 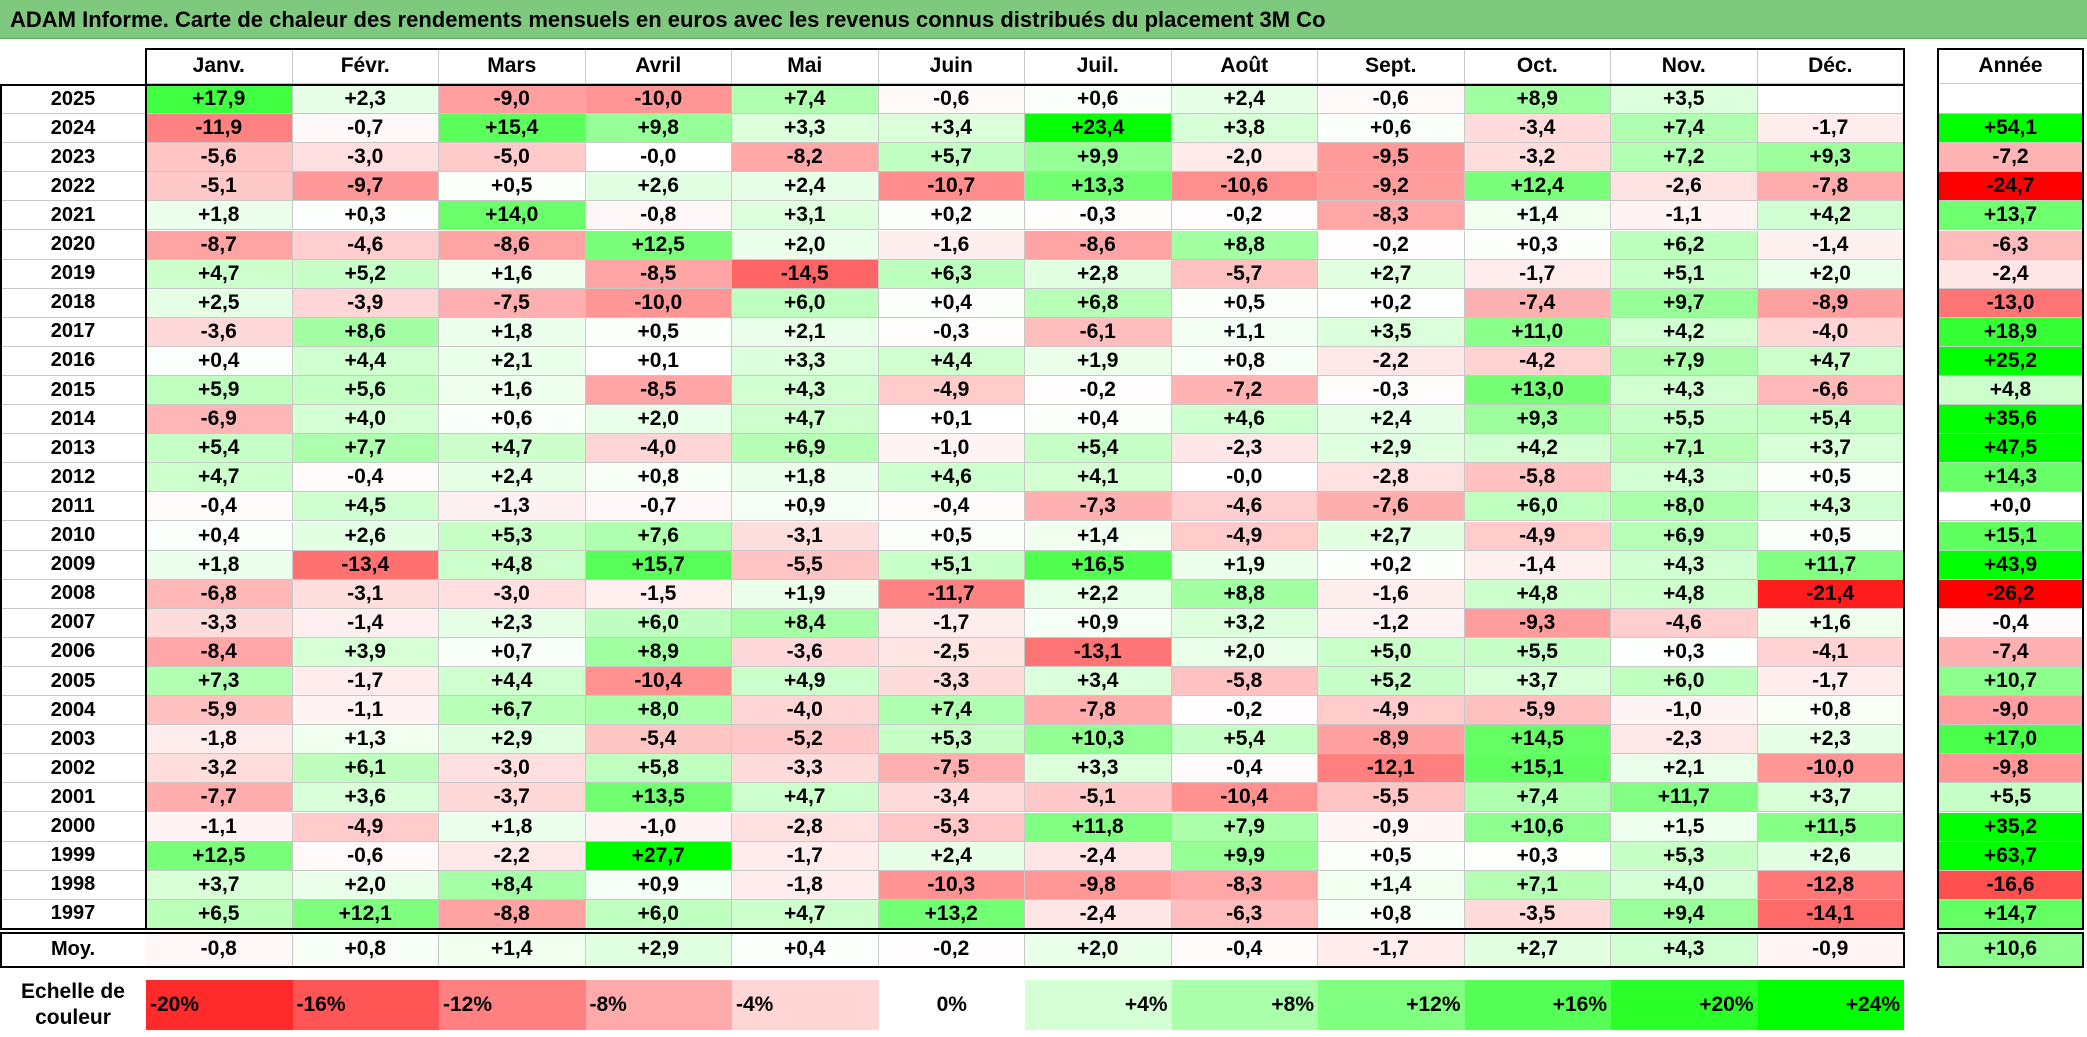 What do you see at coordinates (1098, 216) in the screenshot?
I see `heatmap-cell: -0,3` at bounding box center [1098, 216].